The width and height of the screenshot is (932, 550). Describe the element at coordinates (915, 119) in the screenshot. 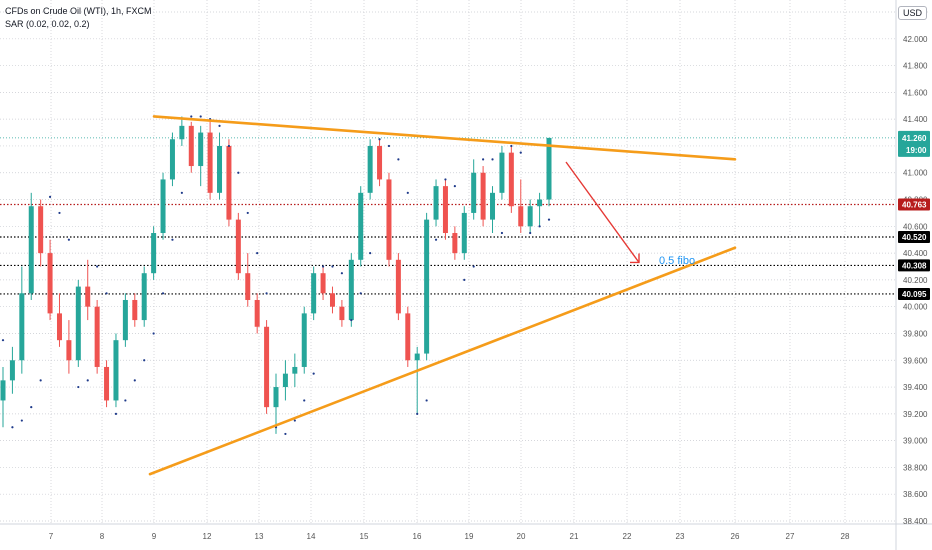

I see `y-tick-label: 41.400` at that location.